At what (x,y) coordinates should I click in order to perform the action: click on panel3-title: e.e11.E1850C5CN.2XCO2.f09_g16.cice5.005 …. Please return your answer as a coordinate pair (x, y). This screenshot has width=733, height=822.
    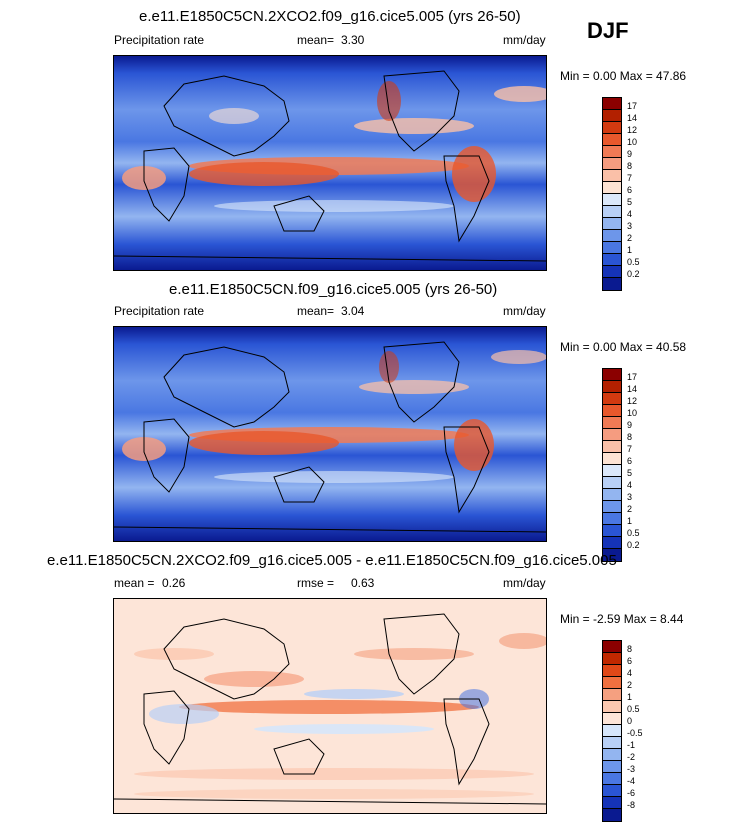
    Looking at the image, I should click on (332, 560).